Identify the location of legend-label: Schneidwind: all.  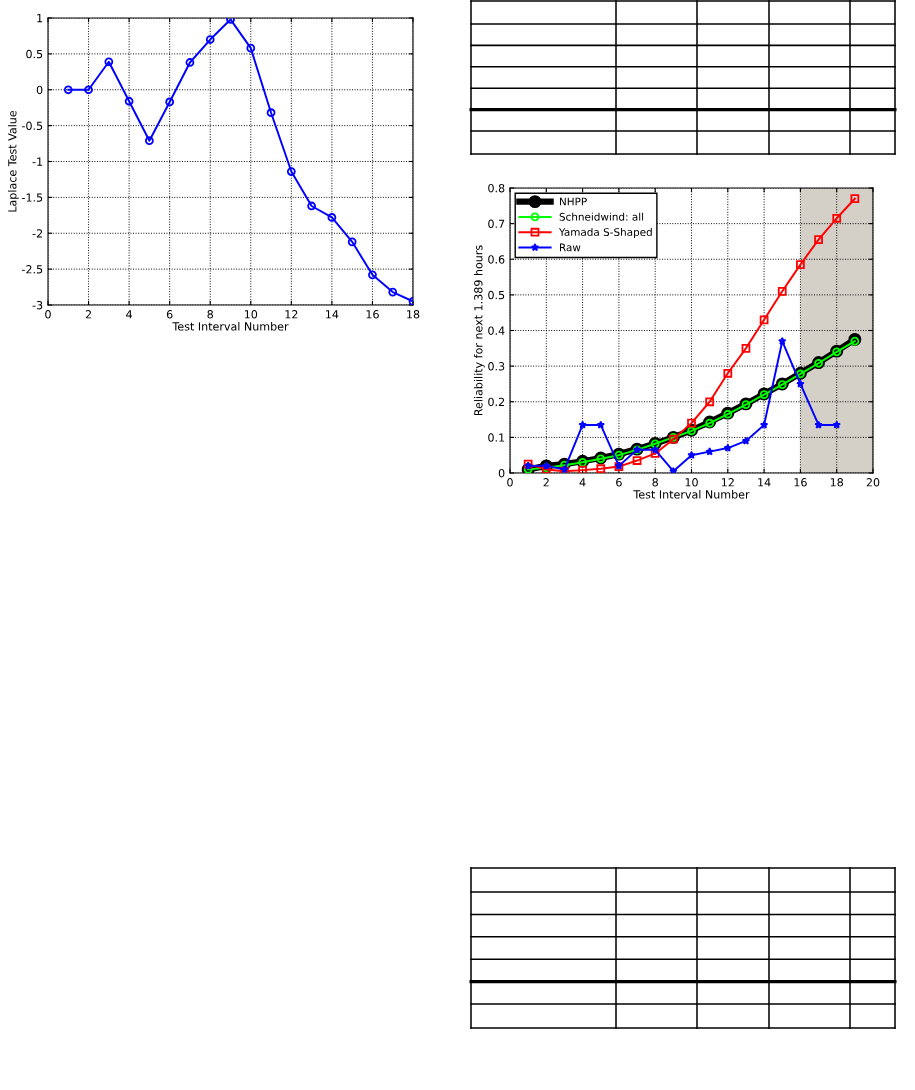
(601, 216).